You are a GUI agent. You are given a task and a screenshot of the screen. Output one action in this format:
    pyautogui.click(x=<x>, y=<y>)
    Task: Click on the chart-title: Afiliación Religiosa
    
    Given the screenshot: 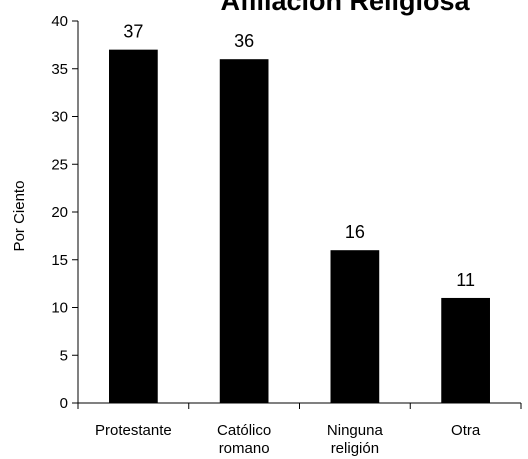 What is the action you would take?
    pyautogui.click(x=345, y=8)
    